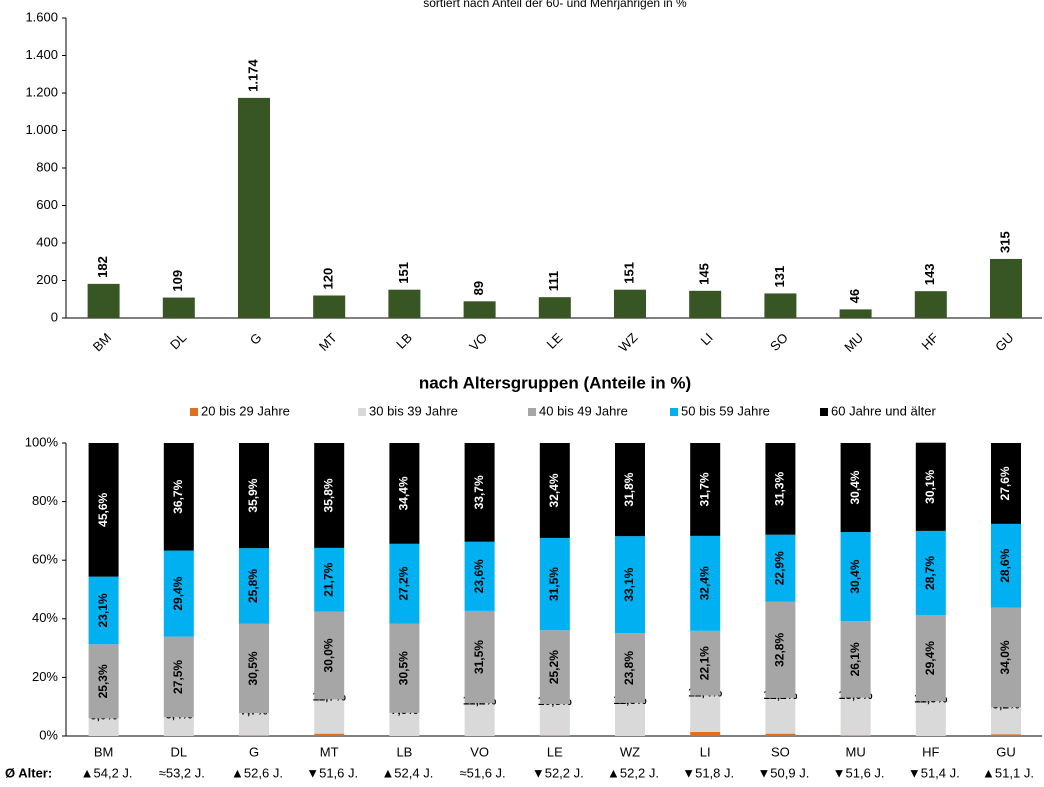  What do you see at coordinates (47, 241) in the screenshot?
I see `y-tick-label: 400` at bounding box center [47, 241].